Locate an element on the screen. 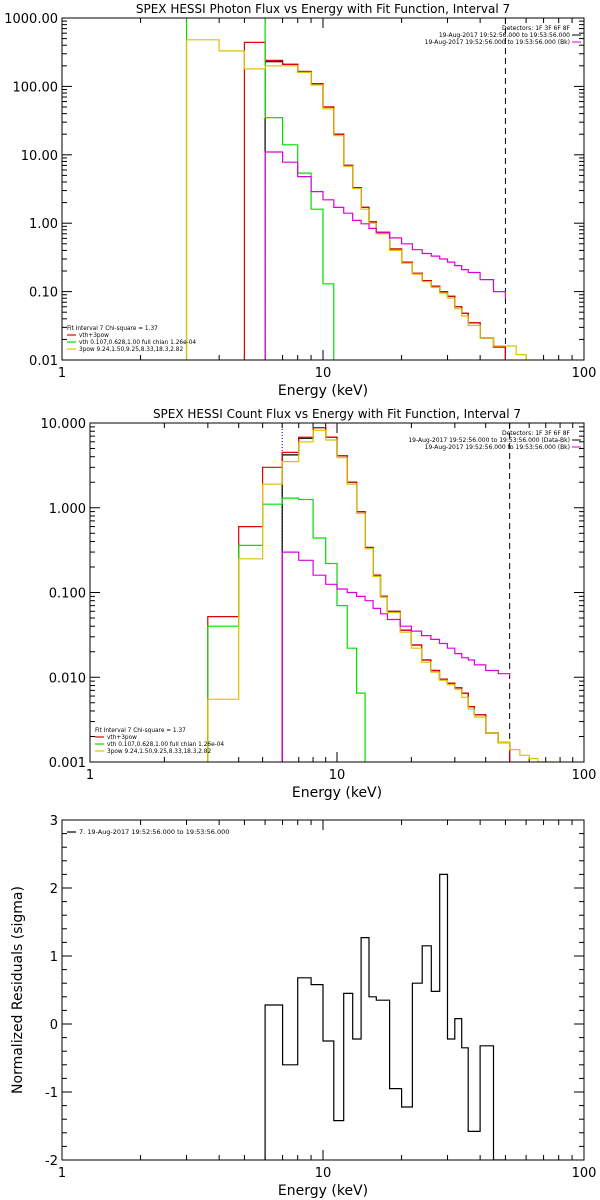  series-group is located at coordinates (385, 1016).